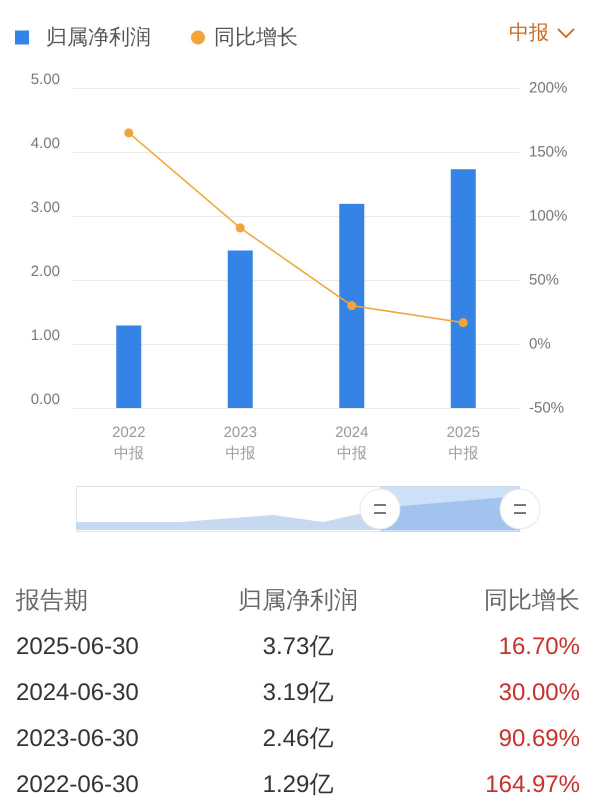  I want to click on x-tick-label: 2023 中报, so click(240, 443).